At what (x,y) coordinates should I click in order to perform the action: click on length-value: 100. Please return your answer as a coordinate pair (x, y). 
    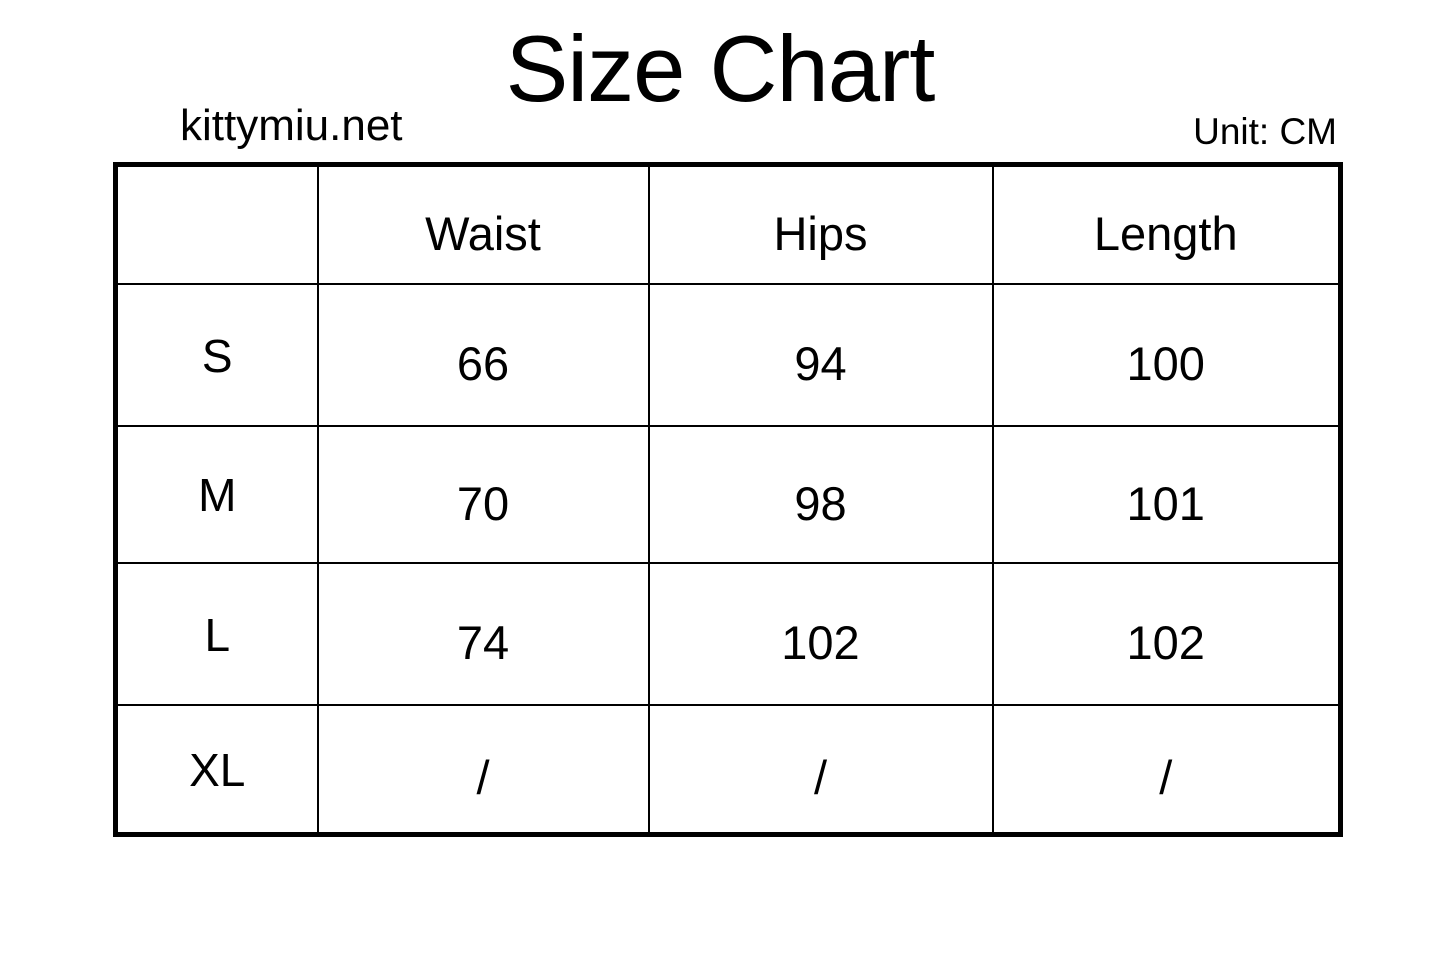
    Looking at the image, I should click on (1166, 354).